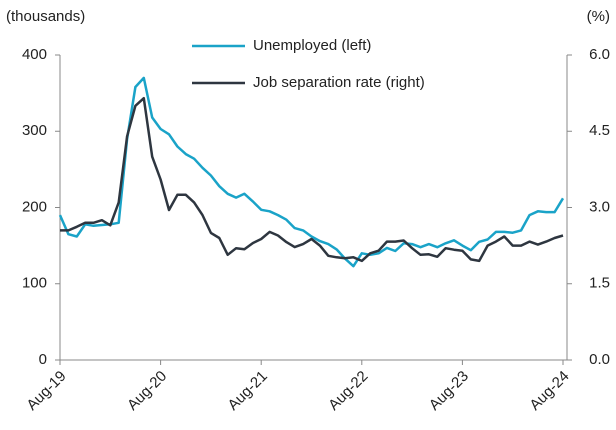 This screenshot has width=616, height=430. Describe the element at coordinates (43, 359) in the screenshot. I see `y-tick-label: 0` at that location.